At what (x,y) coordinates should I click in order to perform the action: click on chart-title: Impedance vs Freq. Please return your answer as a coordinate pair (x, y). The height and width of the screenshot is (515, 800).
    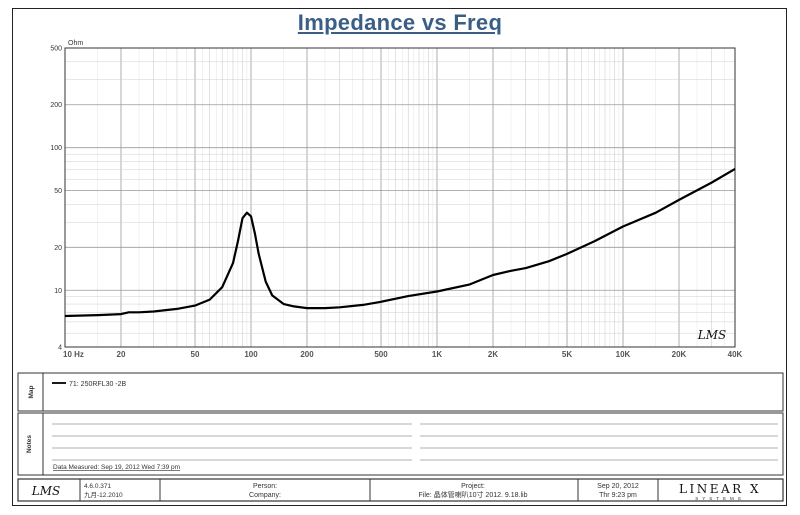
    Looking at the image, I should click on (400, 22).